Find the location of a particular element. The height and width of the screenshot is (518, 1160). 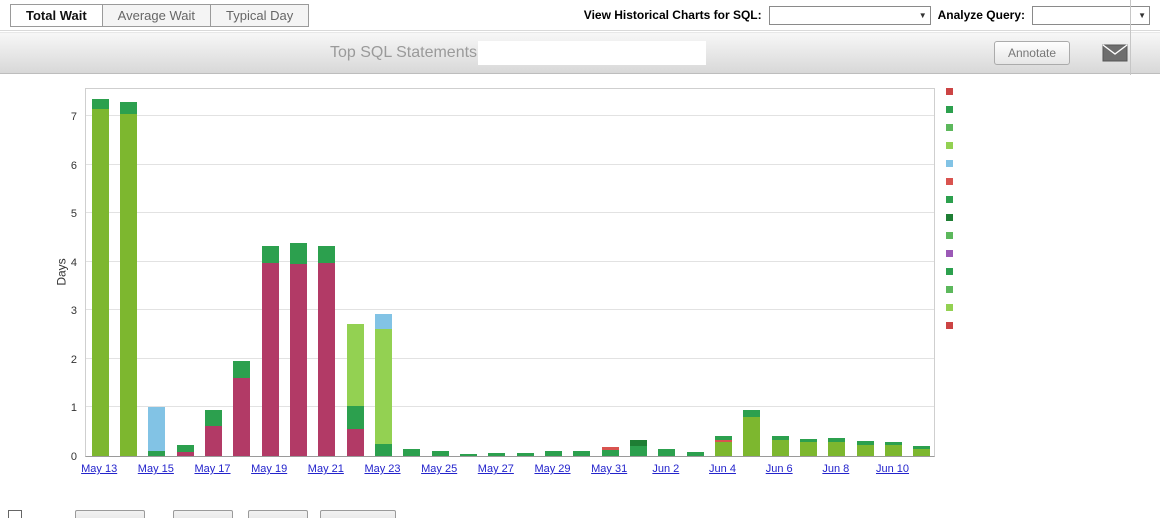

annotate-button: Annotate is located at coordinates (1031, 53).